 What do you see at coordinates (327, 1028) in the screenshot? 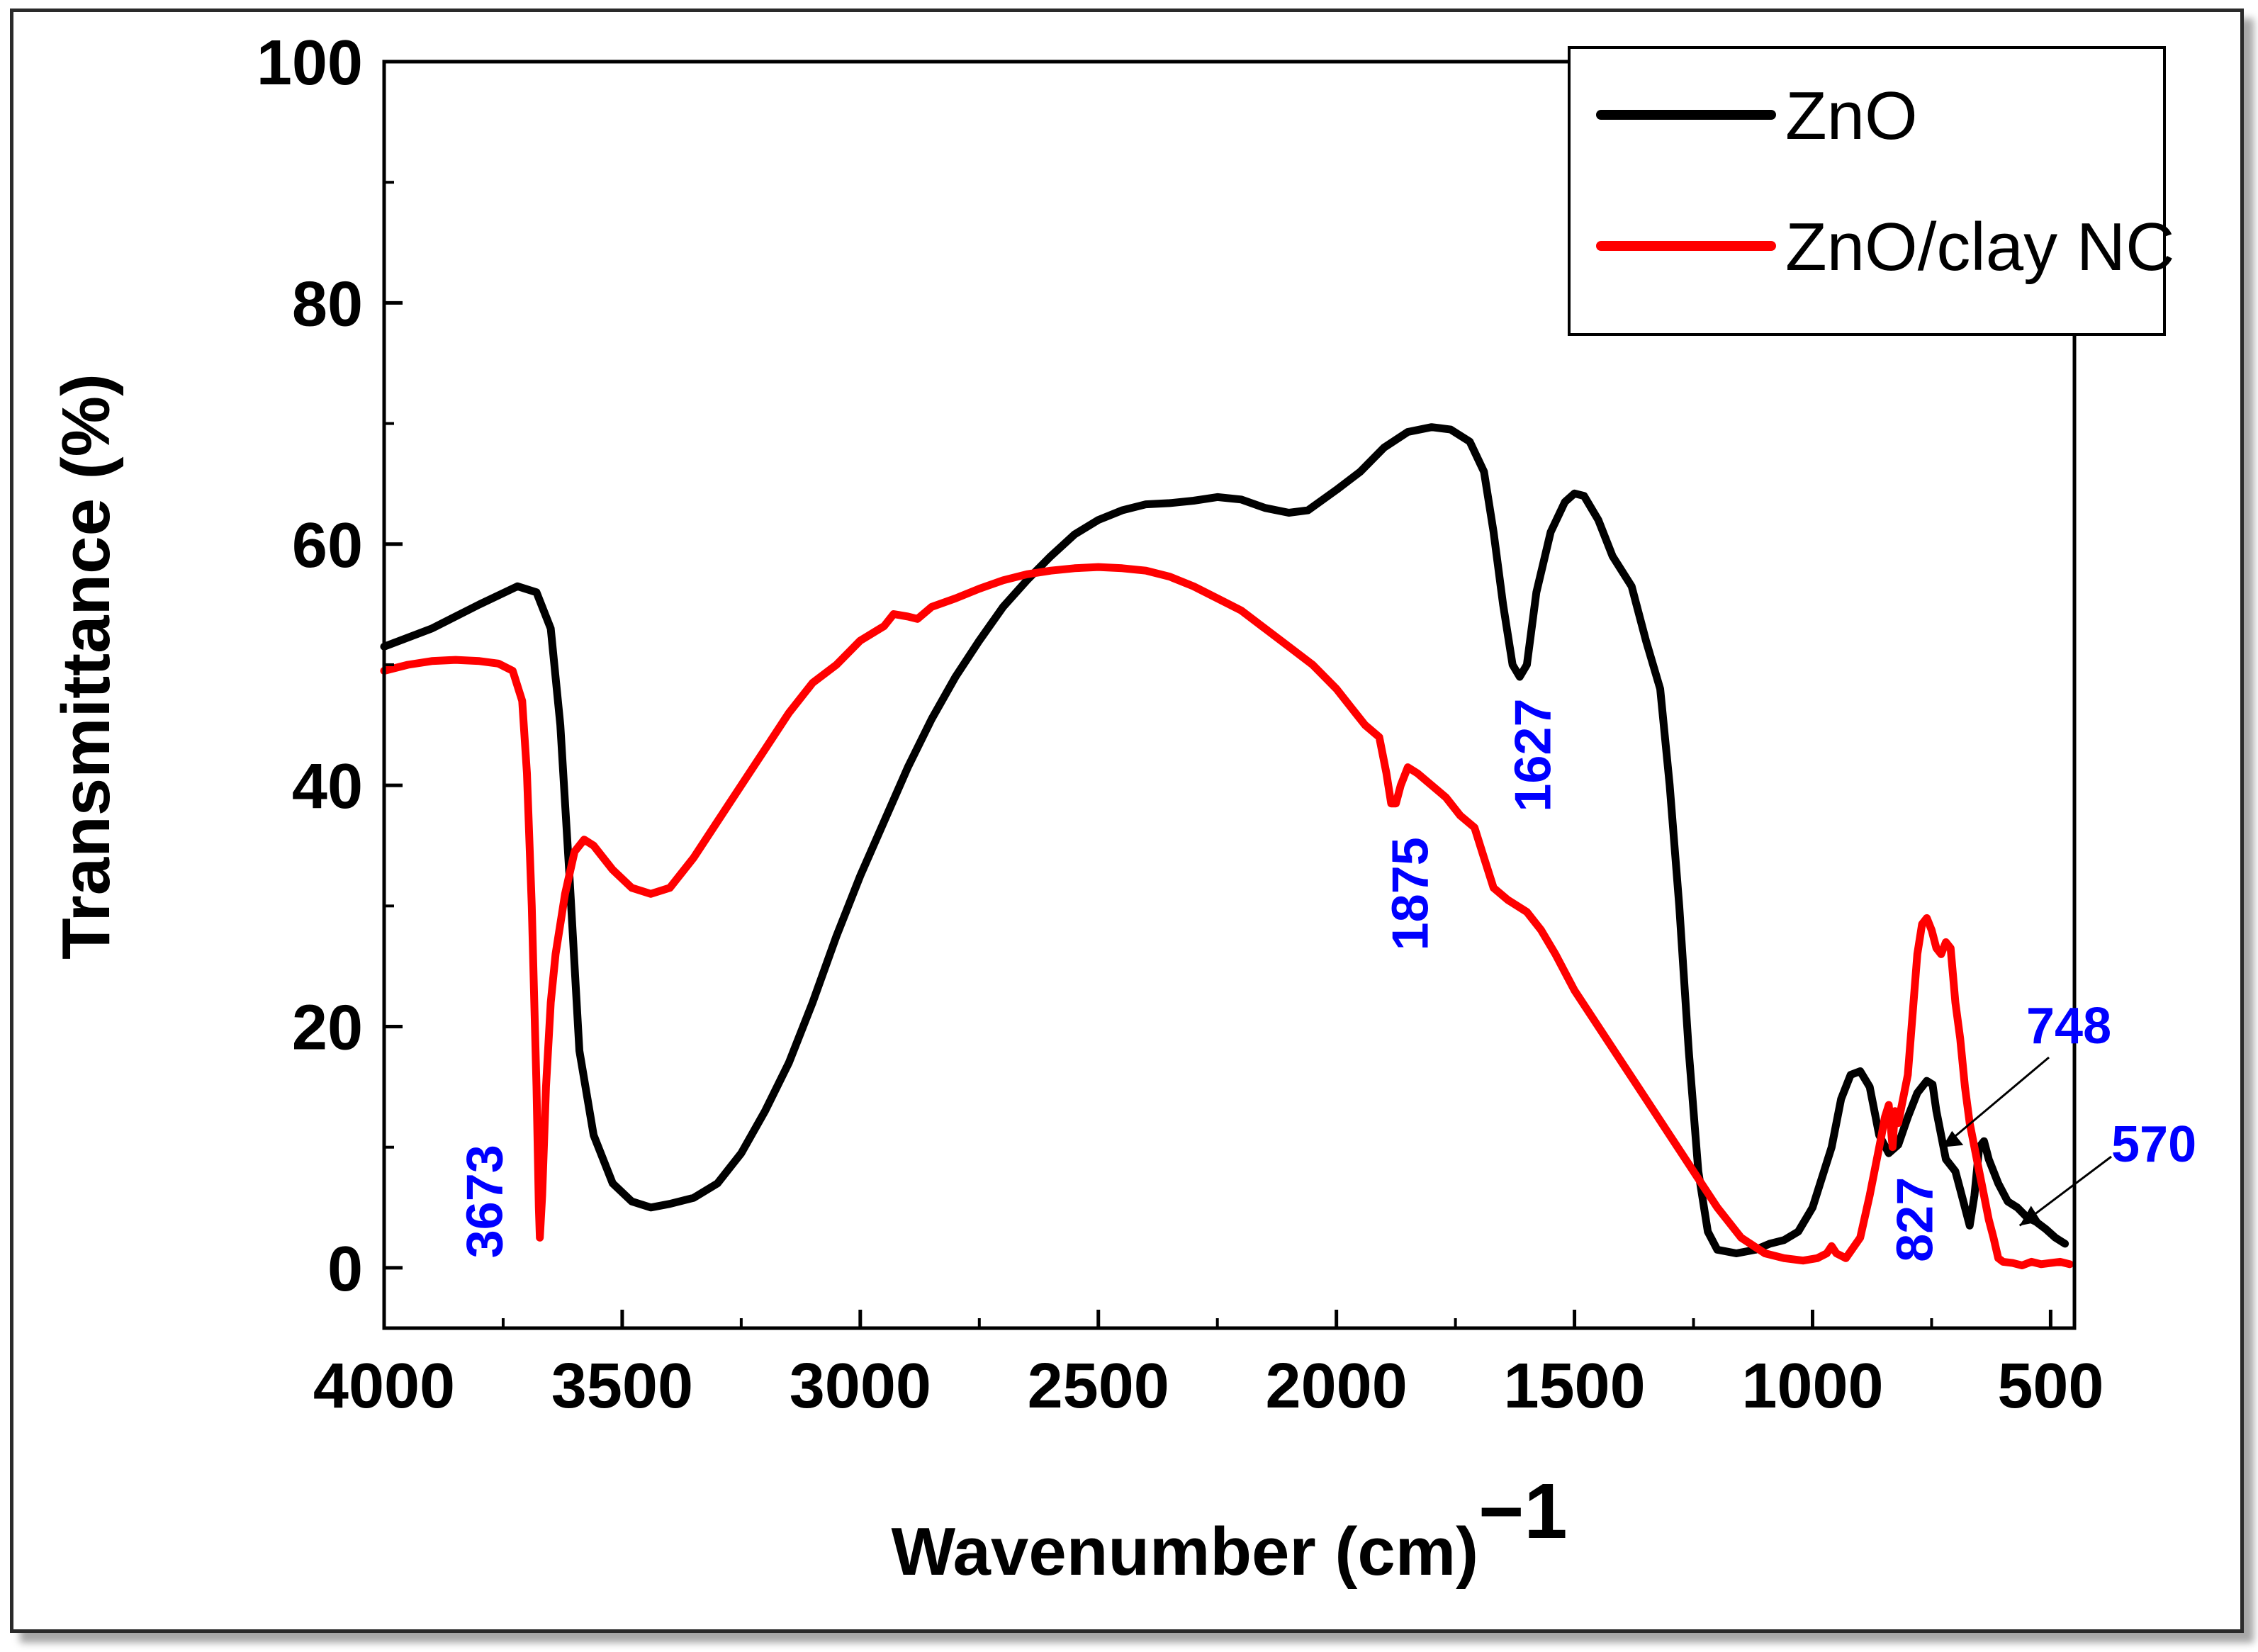
I see `y-tick-label: 20` at bounding box center [327, 1028].